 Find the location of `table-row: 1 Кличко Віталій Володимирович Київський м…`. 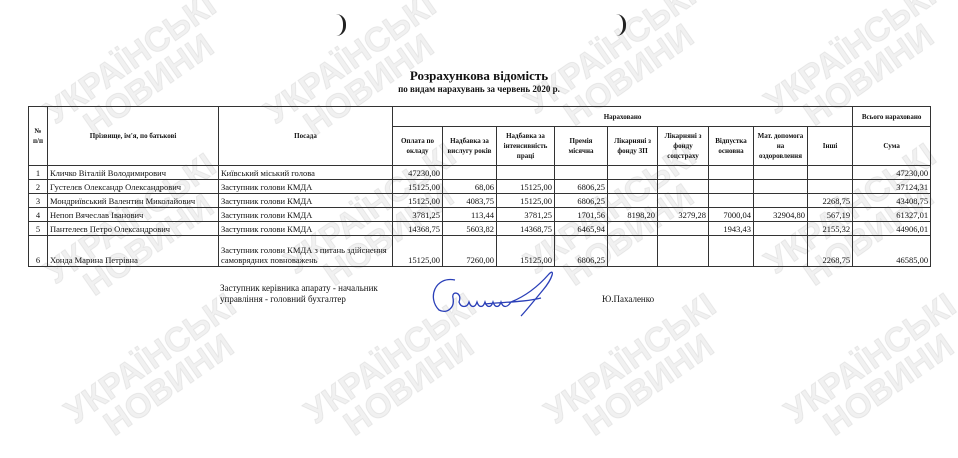

table-row: 1 Кличко Віталій Володимирович Київський м… is located at coordinates (480, 172).